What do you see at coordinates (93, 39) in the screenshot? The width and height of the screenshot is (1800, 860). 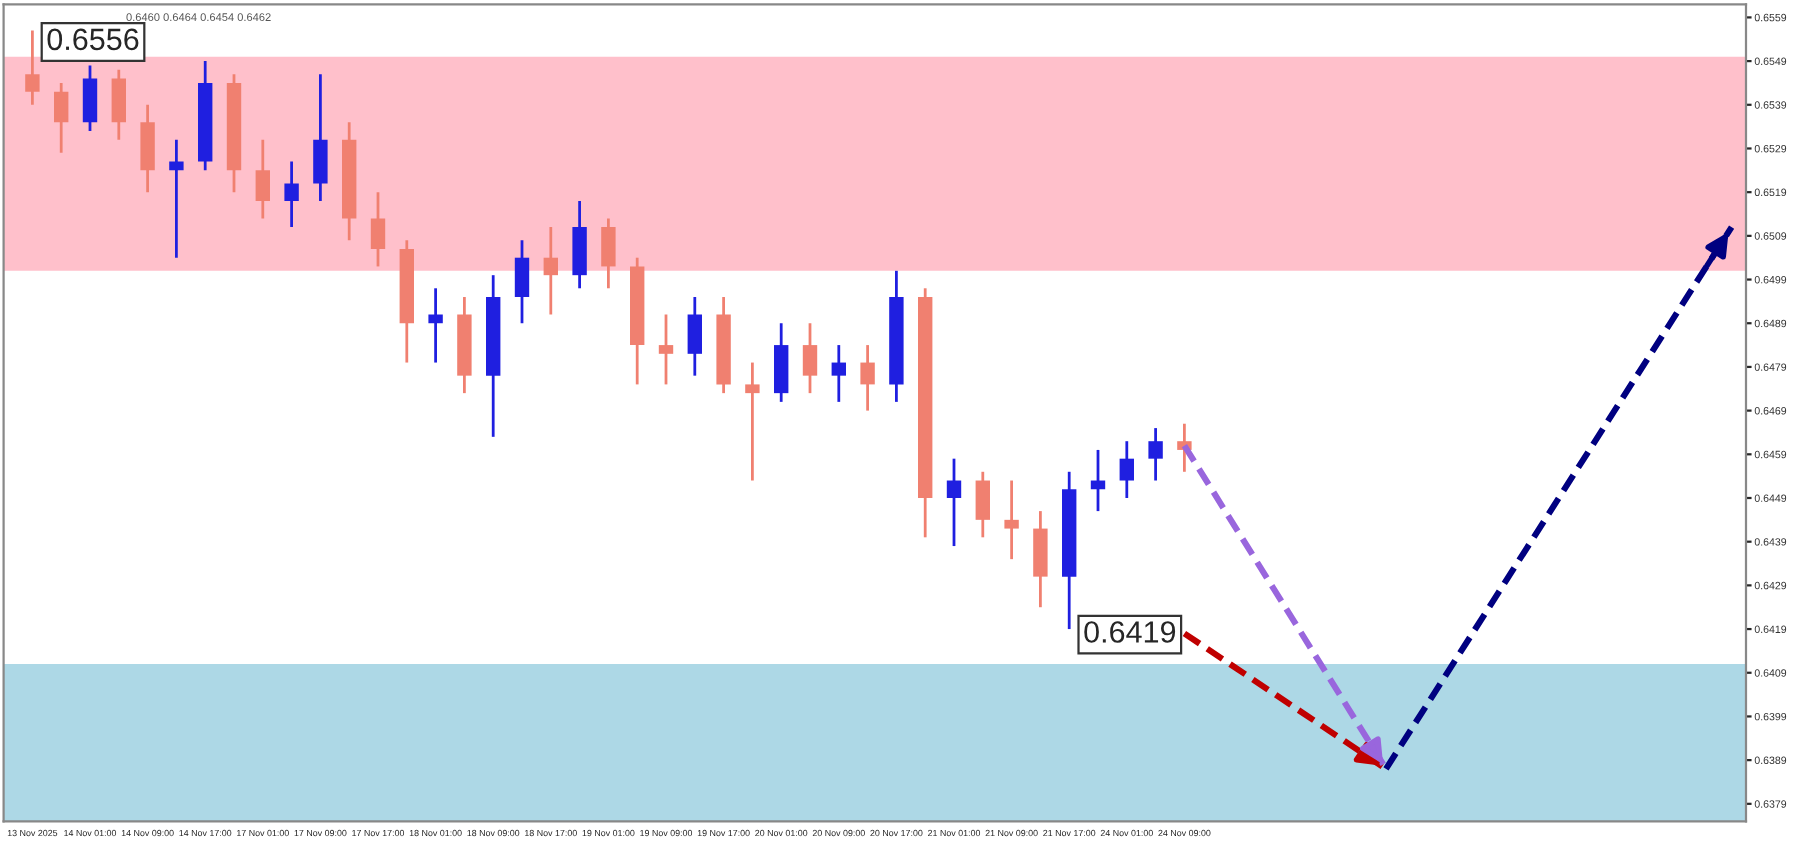 I see `annotation: 0.6556` at bounding box center [93, 39].